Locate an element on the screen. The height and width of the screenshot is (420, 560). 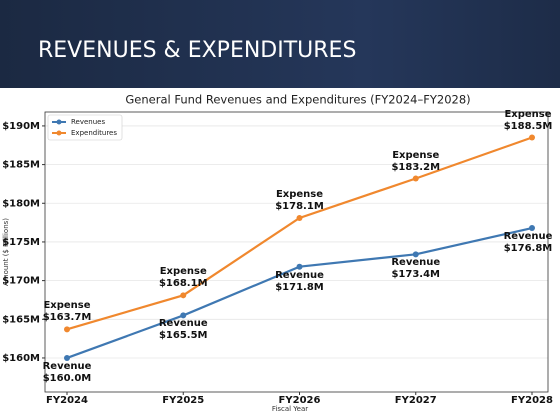
value-label: Revenue $176.8M is located at coordinates (528, 243).